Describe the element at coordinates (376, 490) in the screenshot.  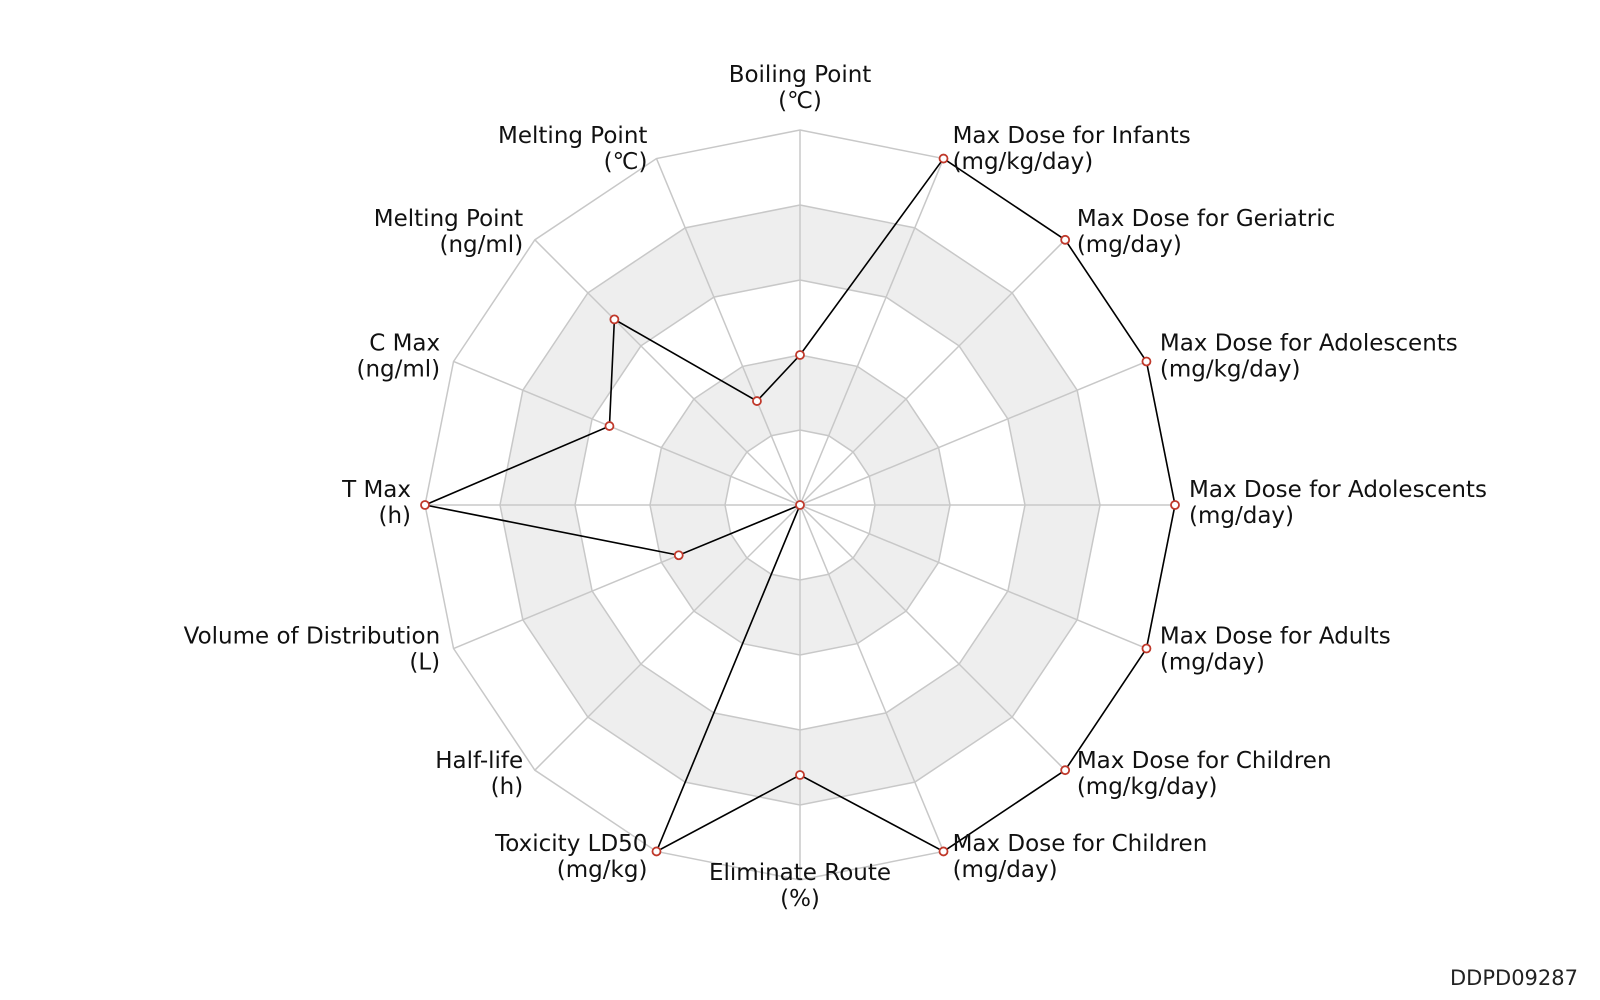
I see `axis-label: T Max` at that location.